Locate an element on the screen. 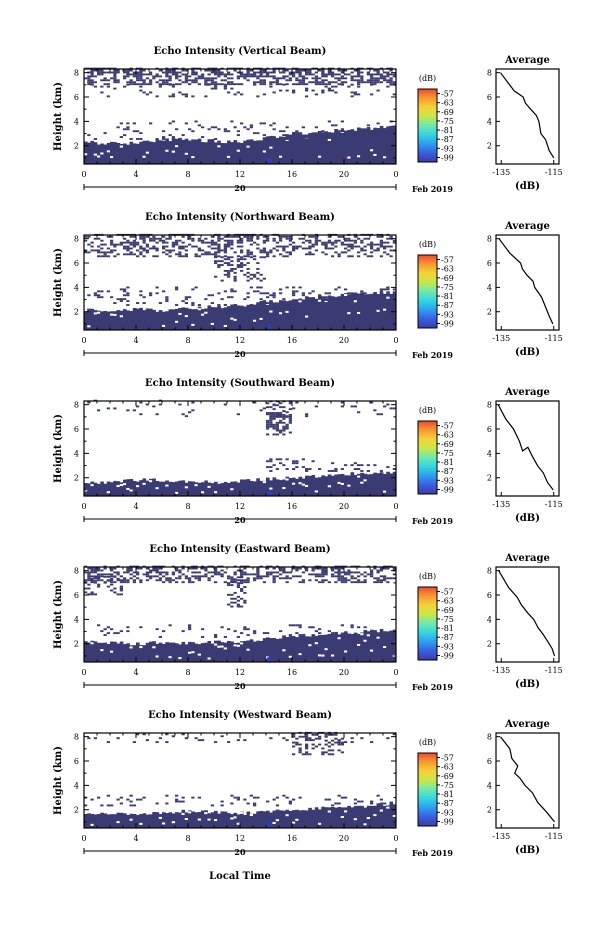 The image size is (615, 929). colorbar is located at coordinates (427, 457).